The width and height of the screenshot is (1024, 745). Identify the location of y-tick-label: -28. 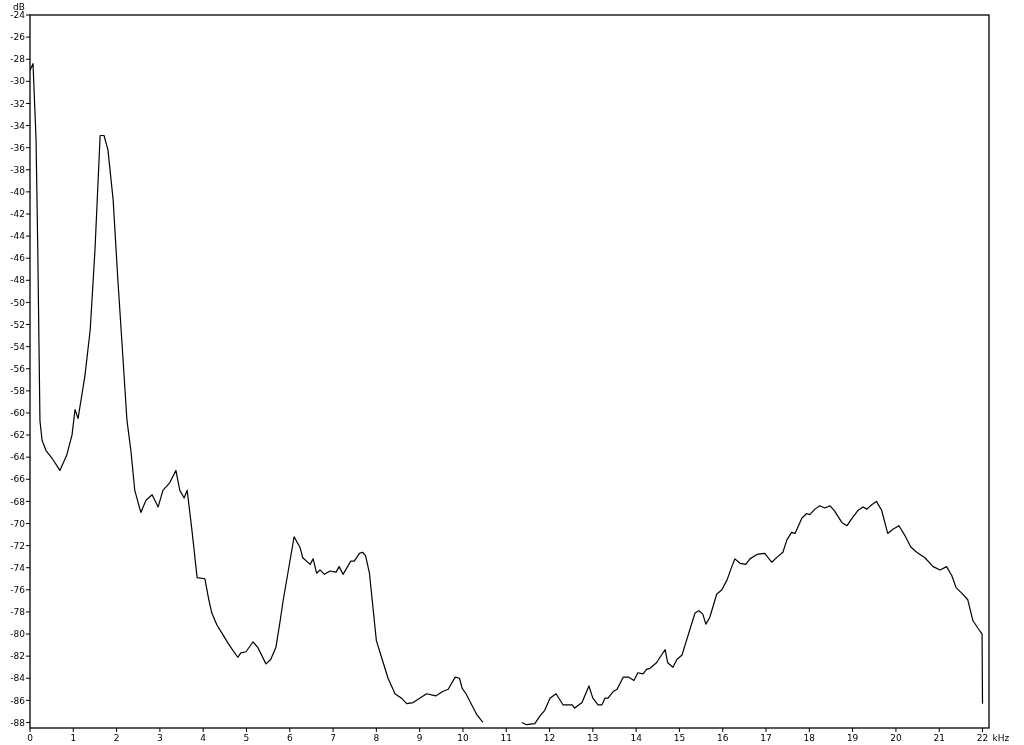
(18, 59).